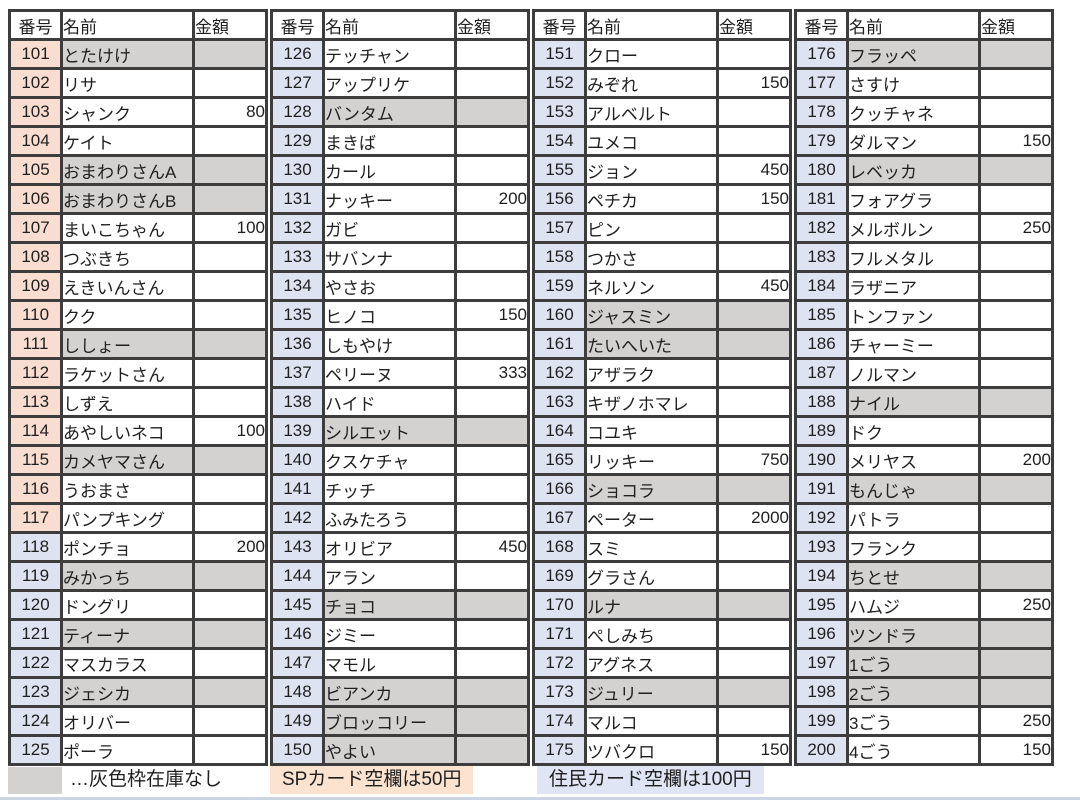 The image size is (1080, 808). What do you see at coordinates (138, 547) in the screenshot?
I see `table-row: 118 ポンチョ 200` at bounding box center [138, 547].